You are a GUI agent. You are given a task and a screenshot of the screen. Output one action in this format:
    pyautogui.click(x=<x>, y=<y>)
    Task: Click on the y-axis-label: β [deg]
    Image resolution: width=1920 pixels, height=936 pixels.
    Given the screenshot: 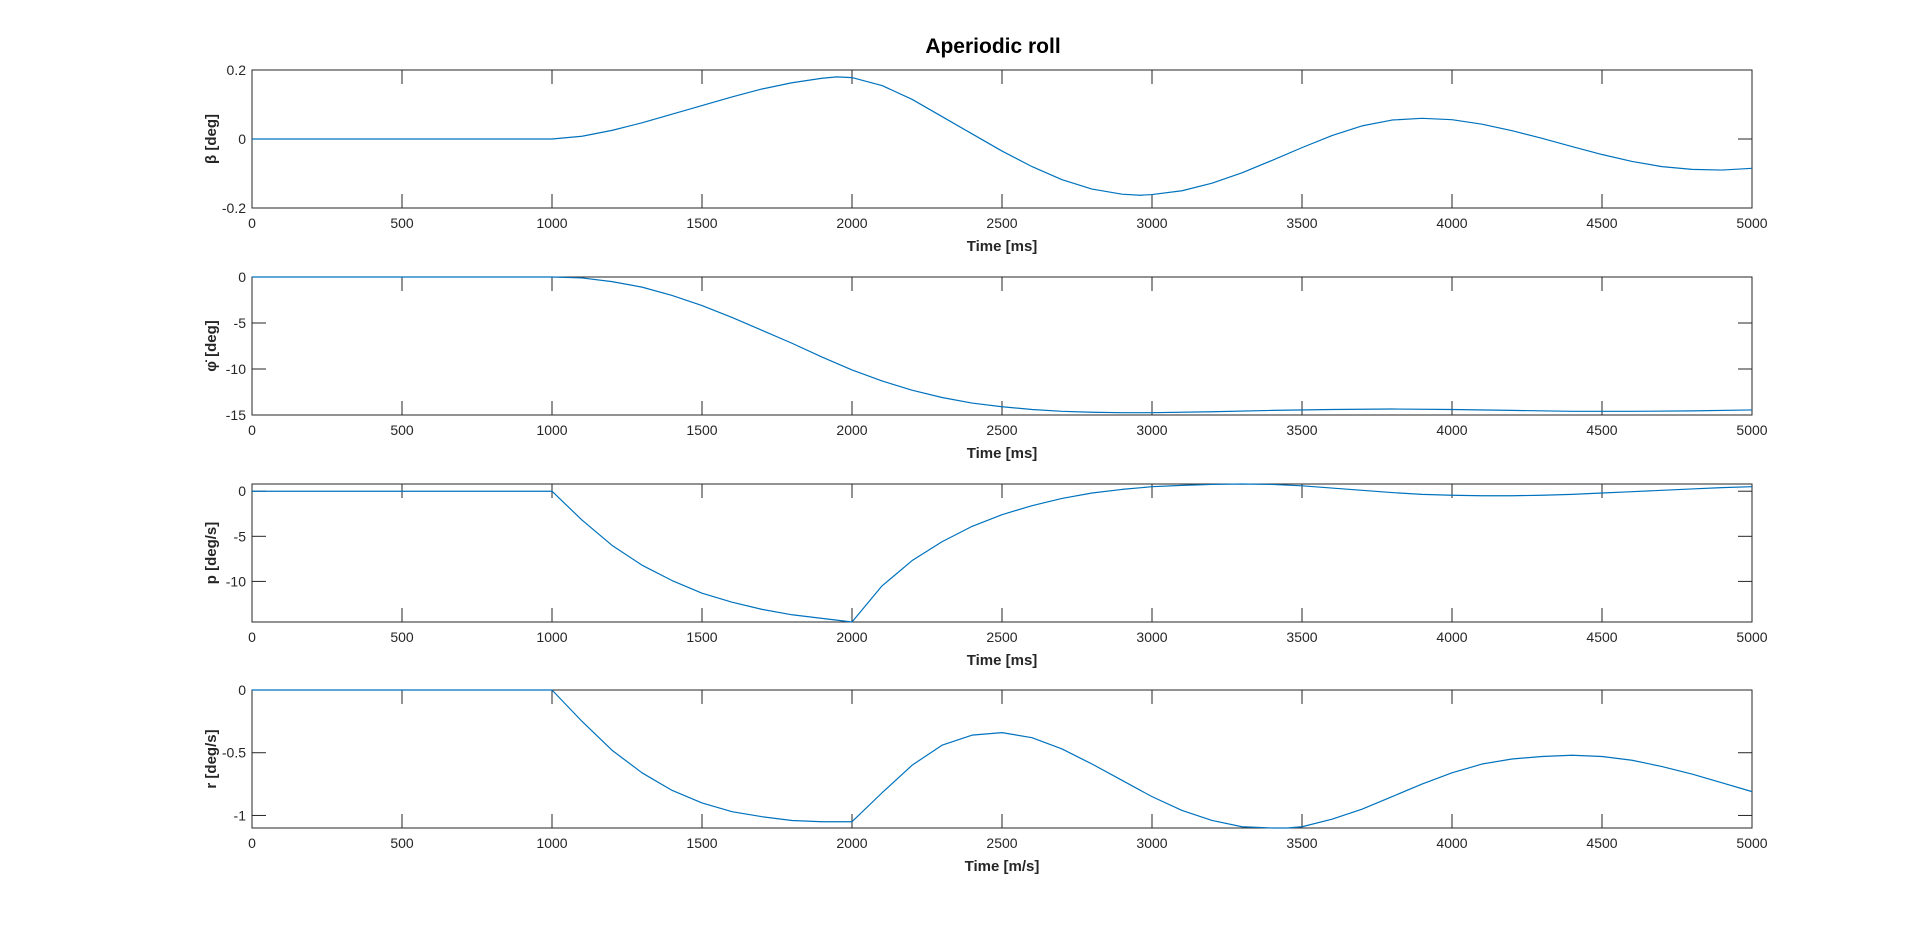 What is the action you would take?
    pyautogui.click(x=211, y=139)
    